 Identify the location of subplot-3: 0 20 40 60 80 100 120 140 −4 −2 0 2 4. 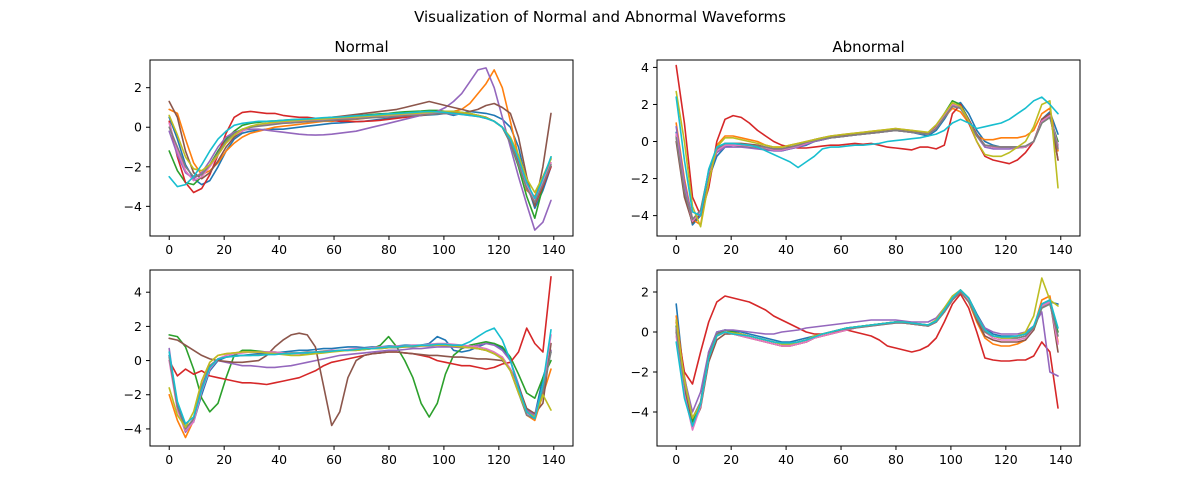
(349, 368).